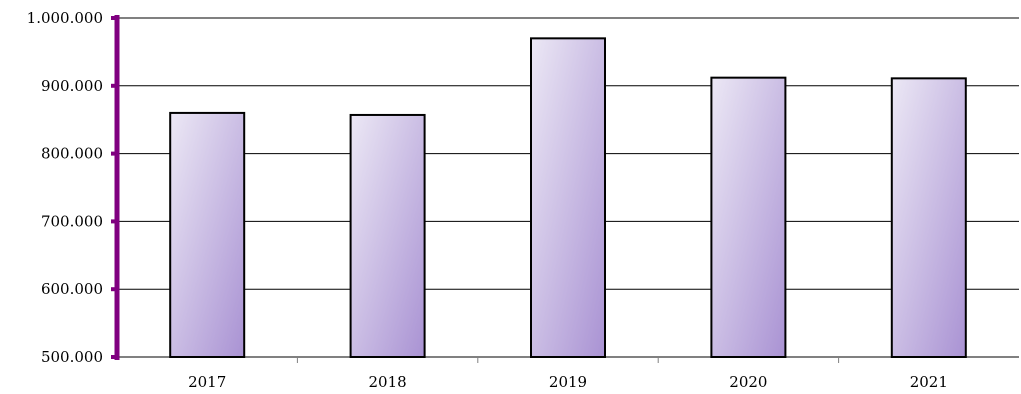 This screenshot has height=394, width=1021. I want to click on x-tick-label-2021: 2021, so click(929, 382).